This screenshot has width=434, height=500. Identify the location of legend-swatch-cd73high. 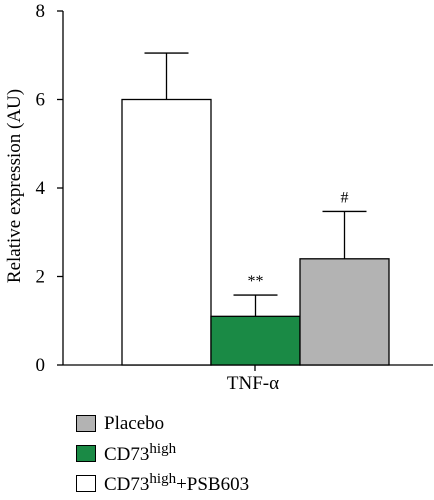
(86, 453).